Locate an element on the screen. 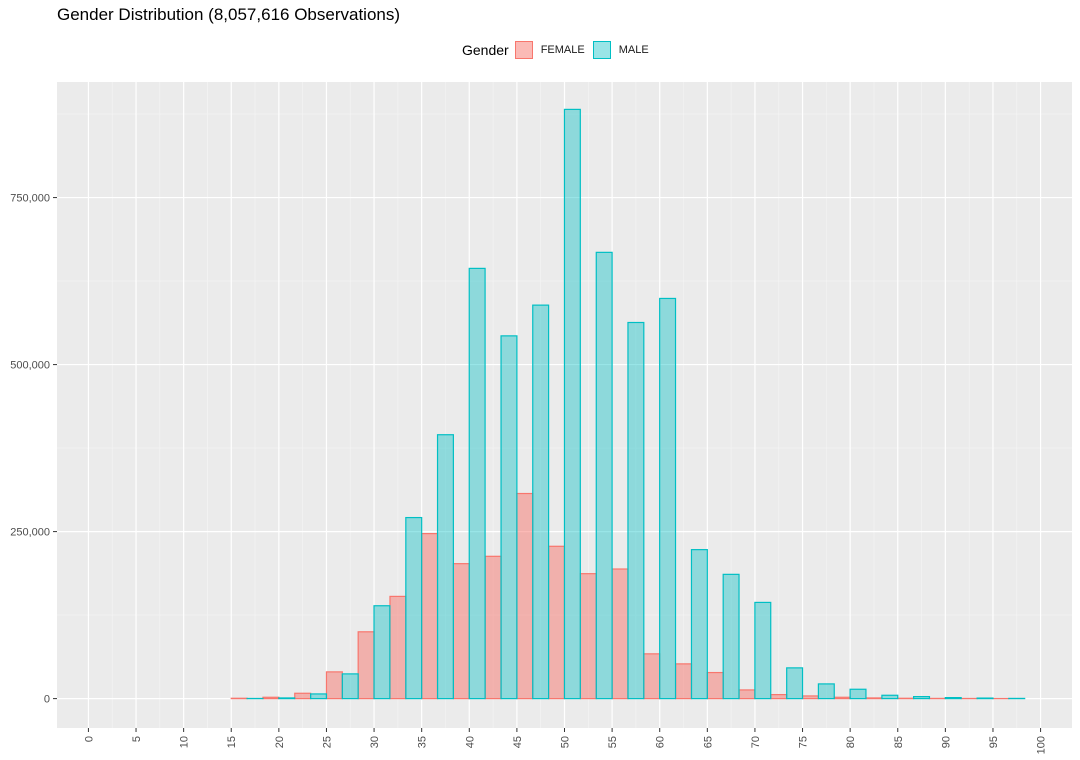 This screenshot has height=760, width=1080. y-tick-label: 500,000 is located at coordinates (30, 366).